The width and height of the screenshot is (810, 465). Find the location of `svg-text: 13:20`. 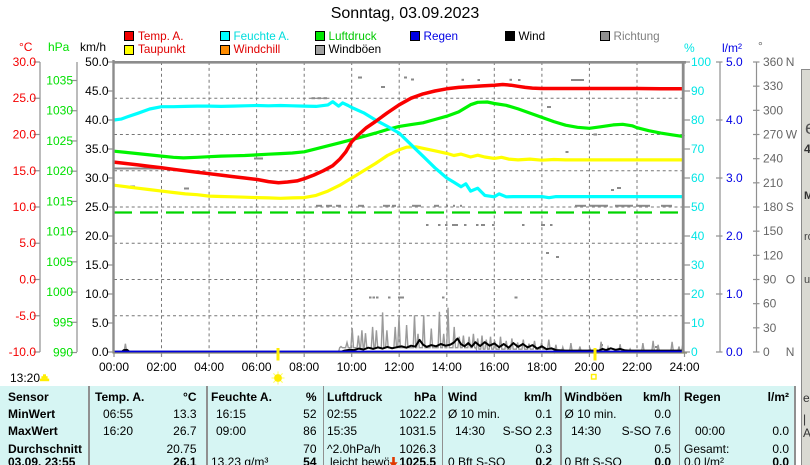

svg-text: 13:20 is located at coordinates (25, 378).